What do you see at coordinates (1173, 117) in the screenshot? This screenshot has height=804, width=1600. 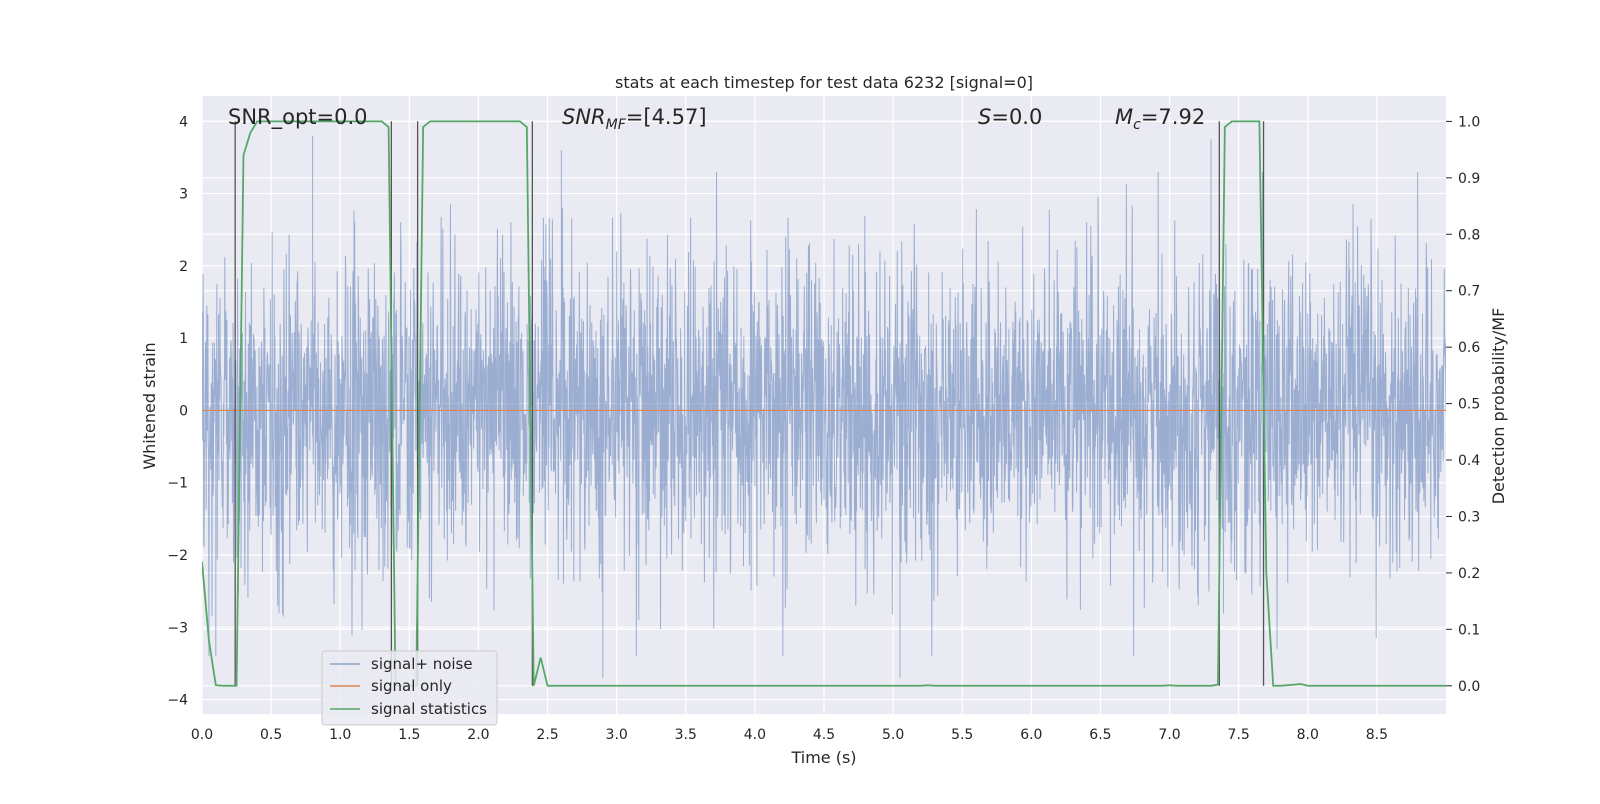 I see `mc-value: =7.92` at bounding box center [1173, 117].